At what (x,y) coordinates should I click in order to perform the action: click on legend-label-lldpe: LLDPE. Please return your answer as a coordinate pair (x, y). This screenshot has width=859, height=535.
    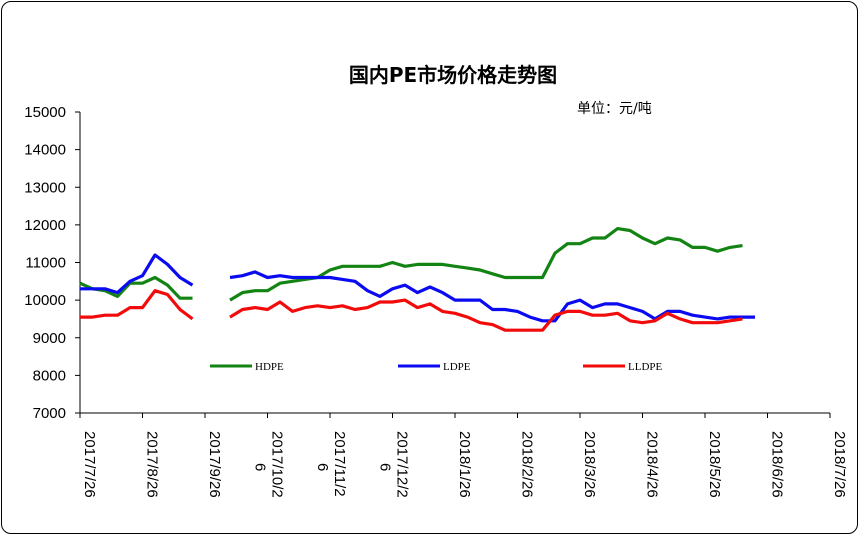
    Looking at the image, I should click on (645, 367).